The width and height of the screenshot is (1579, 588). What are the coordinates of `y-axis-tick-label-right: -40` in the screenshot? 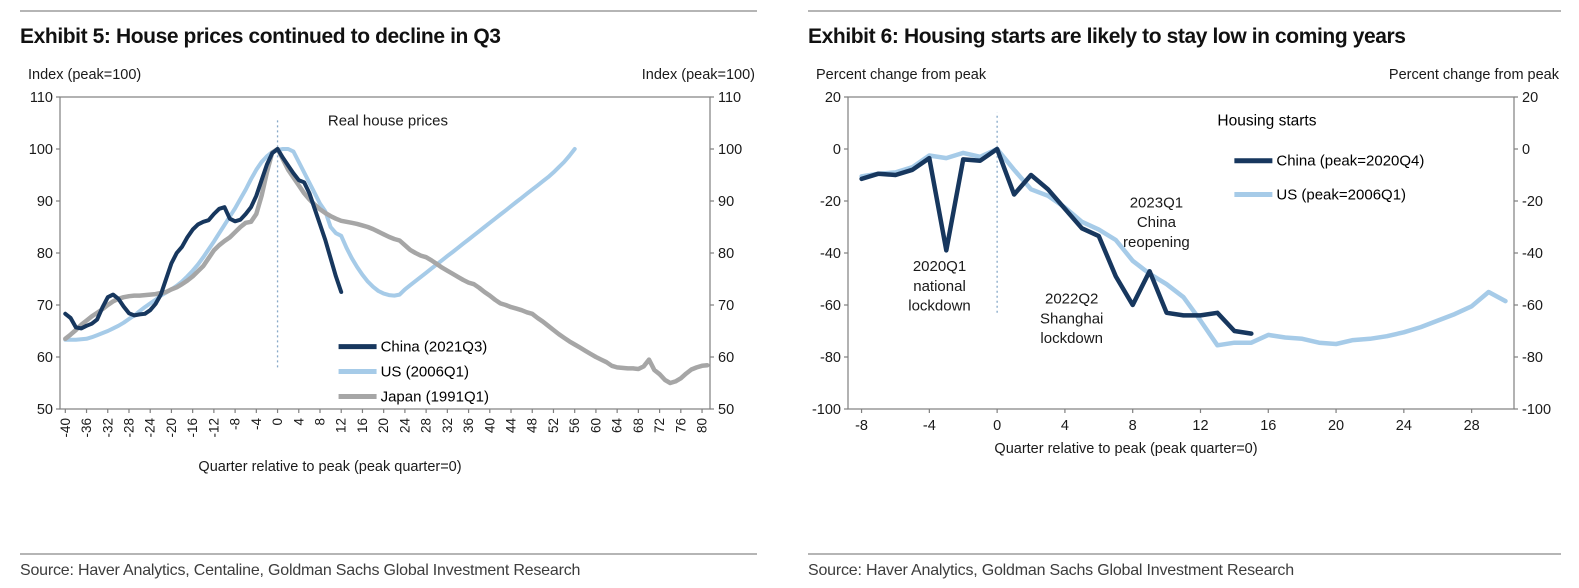 It's located at (1532, 254).